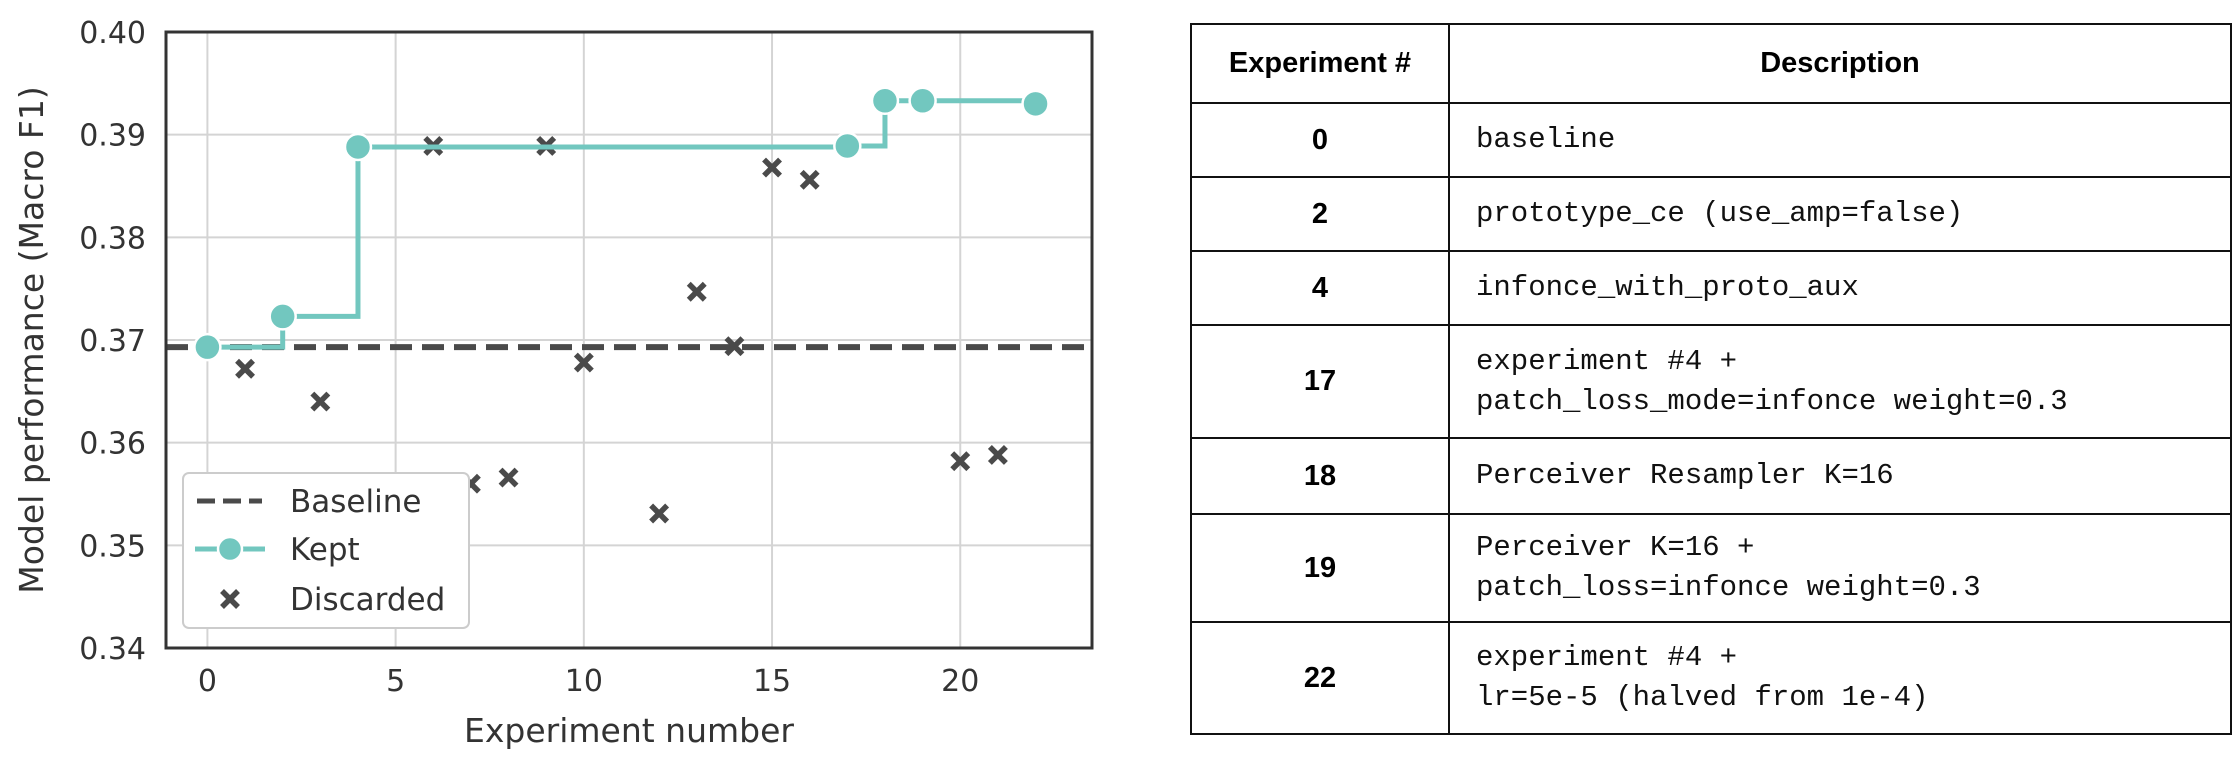  I want to click on table-header-row: Experiment # Description, so click(1711, 63).